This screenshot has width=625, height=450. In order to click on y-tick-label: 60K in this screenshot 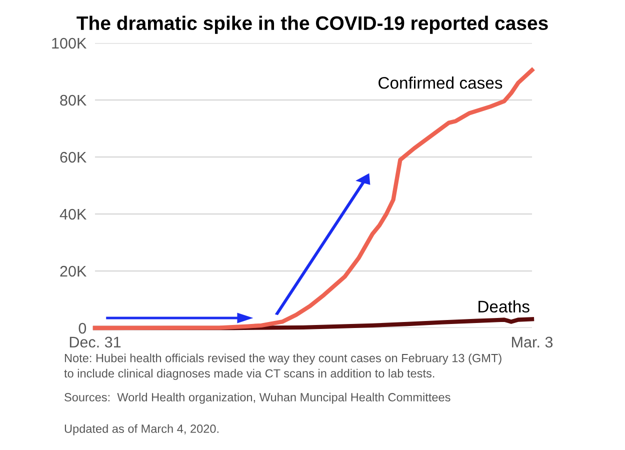, I will do `click(73, 157)`.